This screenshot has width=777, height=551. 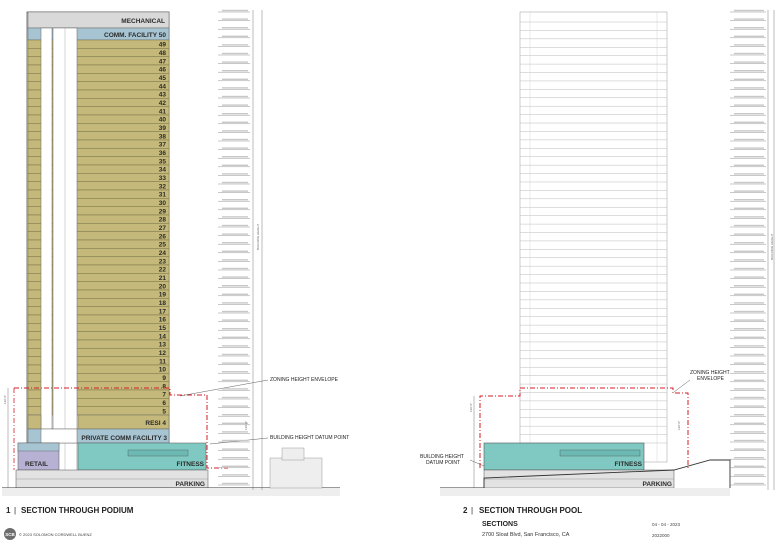 I want to click on level-markers, so click(x=234, y=247).